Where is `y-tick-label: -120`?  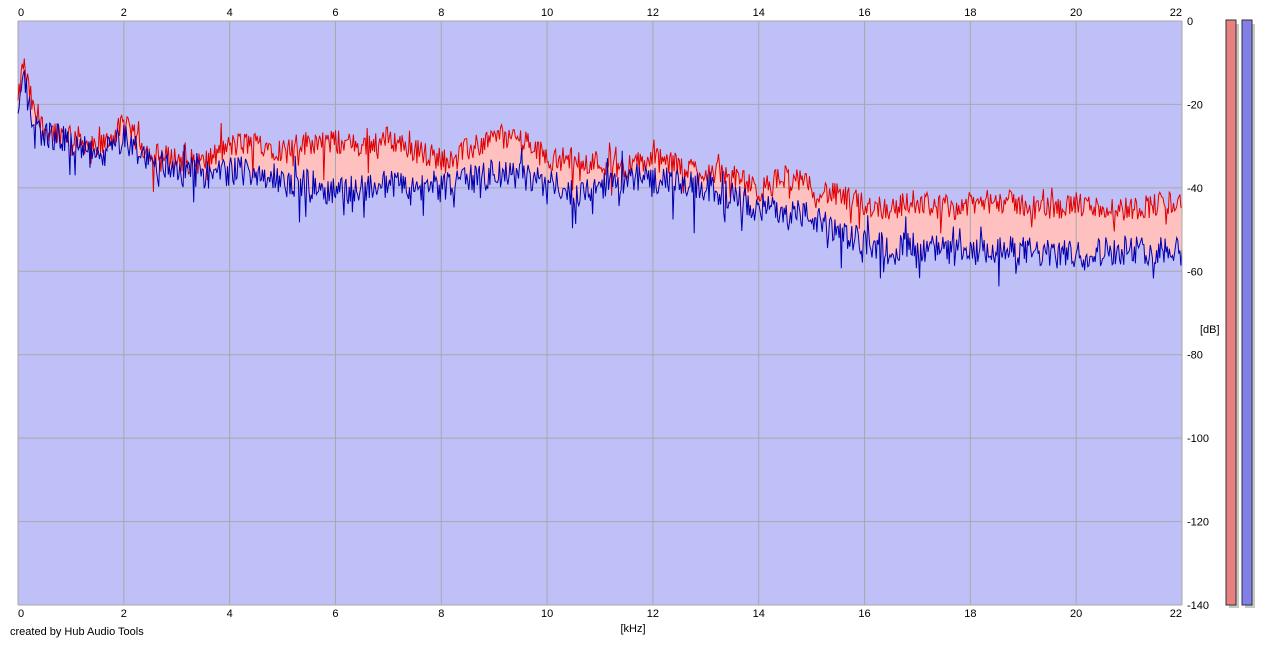 y-tick-label: -120 is located at coordinates (1198, 523).